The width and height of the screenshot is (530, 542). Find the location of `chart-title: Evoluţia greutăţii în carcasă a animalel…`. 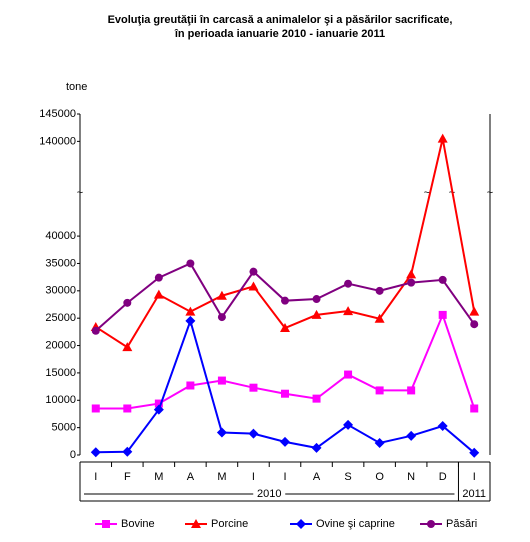

chart-title: Evoluţia greutăţii în carcasă a animalel… is located at coordinates (280, 20).